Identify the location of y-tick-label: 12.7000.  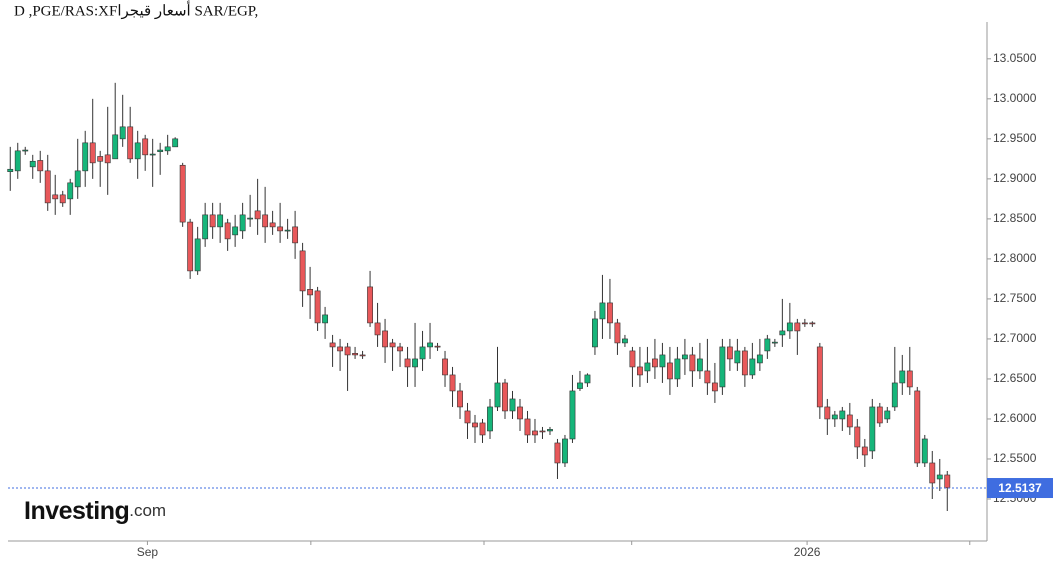
(1015, 338).